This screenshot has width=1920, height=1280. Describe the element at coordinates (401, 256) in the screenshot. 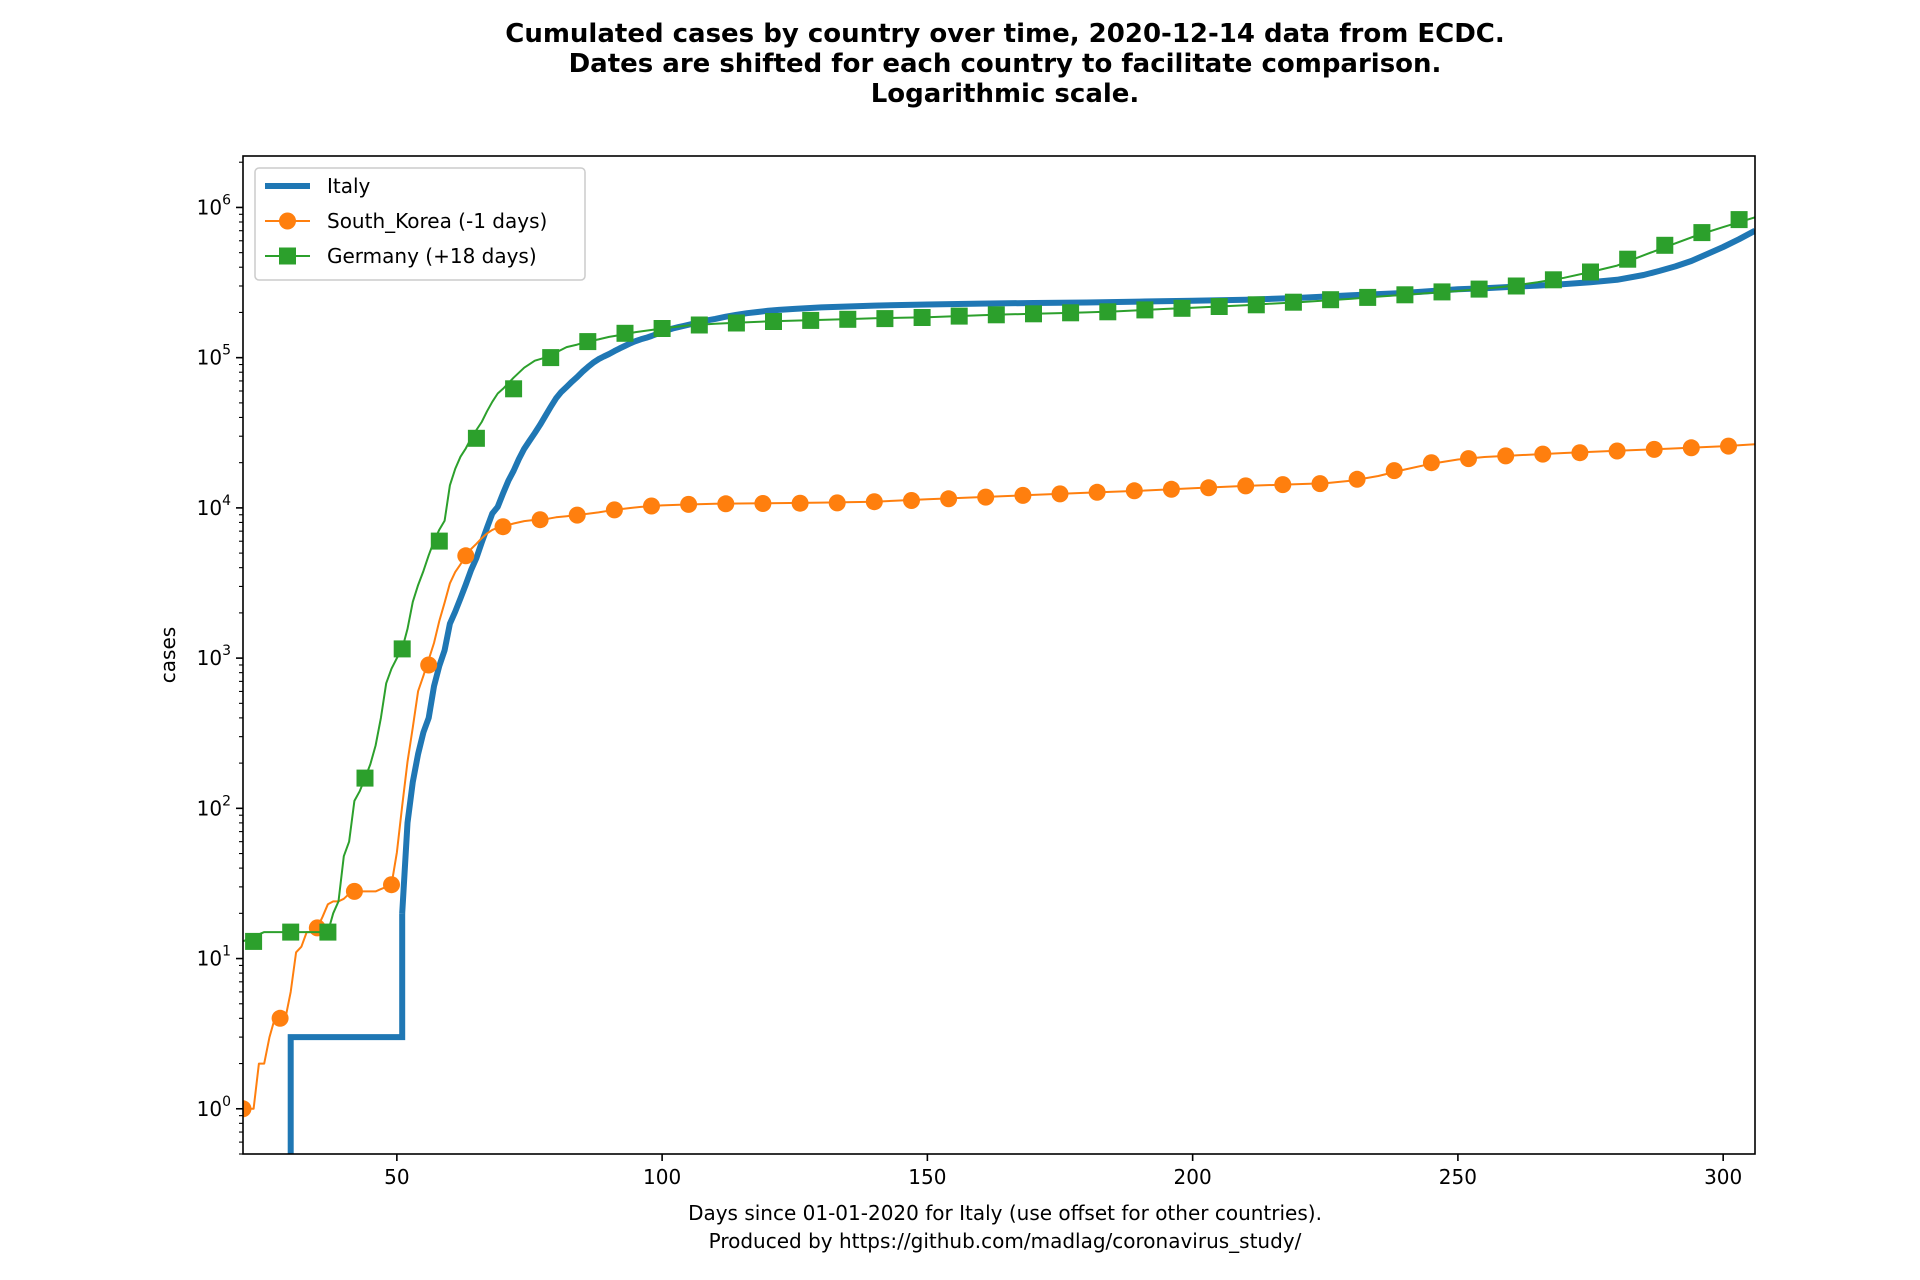

I see `legend-entry-germany: Germany (+18 days)` at that location.